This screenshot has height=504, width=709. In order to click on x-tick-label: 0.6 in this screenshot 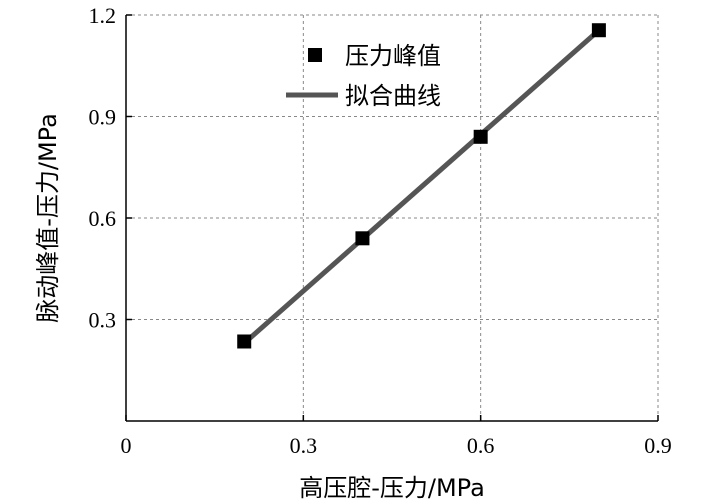, I will do `click(481, 445)`.